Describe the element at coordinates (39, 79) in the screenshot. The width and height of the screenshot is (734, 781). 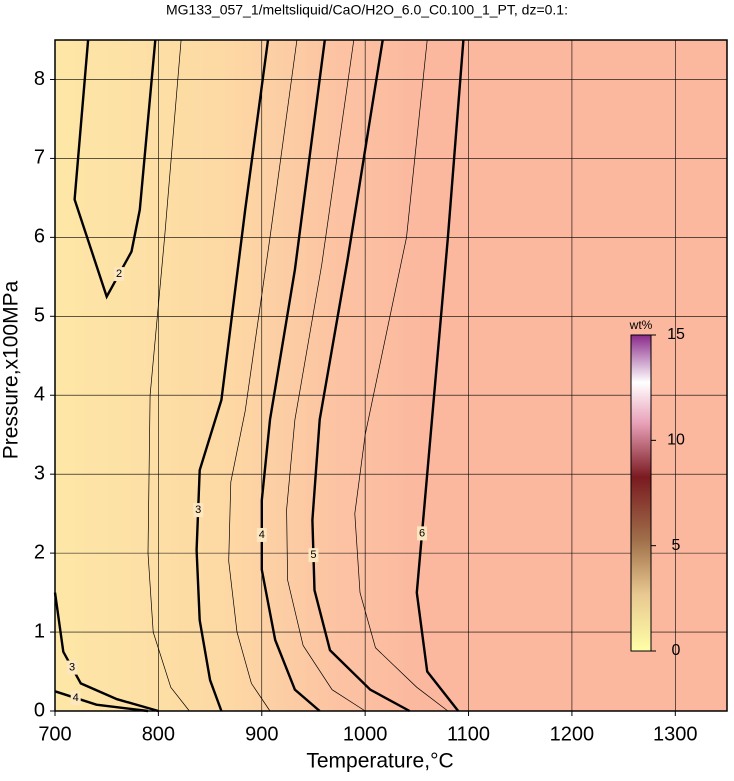
I see `y-tick-label: 8` at that location.